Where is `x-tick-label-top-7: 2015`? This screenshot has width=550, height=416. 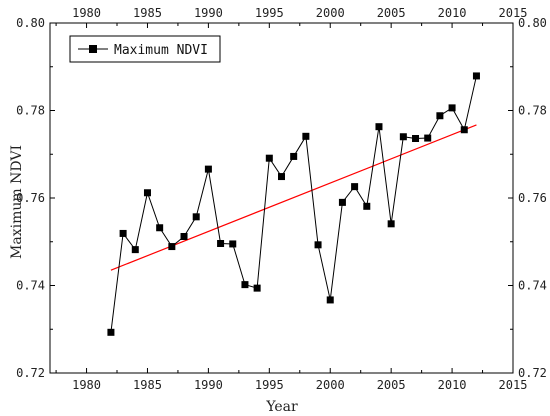
x-tick-label-top-7: 2015 is located at coordinates (513, 13).